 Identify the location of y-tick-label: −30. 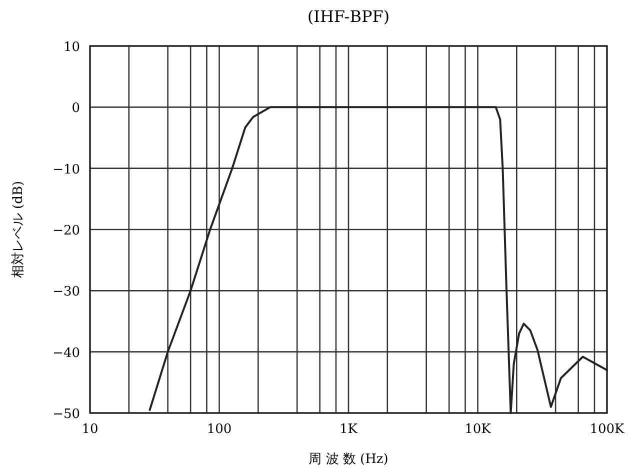
(66, 292).